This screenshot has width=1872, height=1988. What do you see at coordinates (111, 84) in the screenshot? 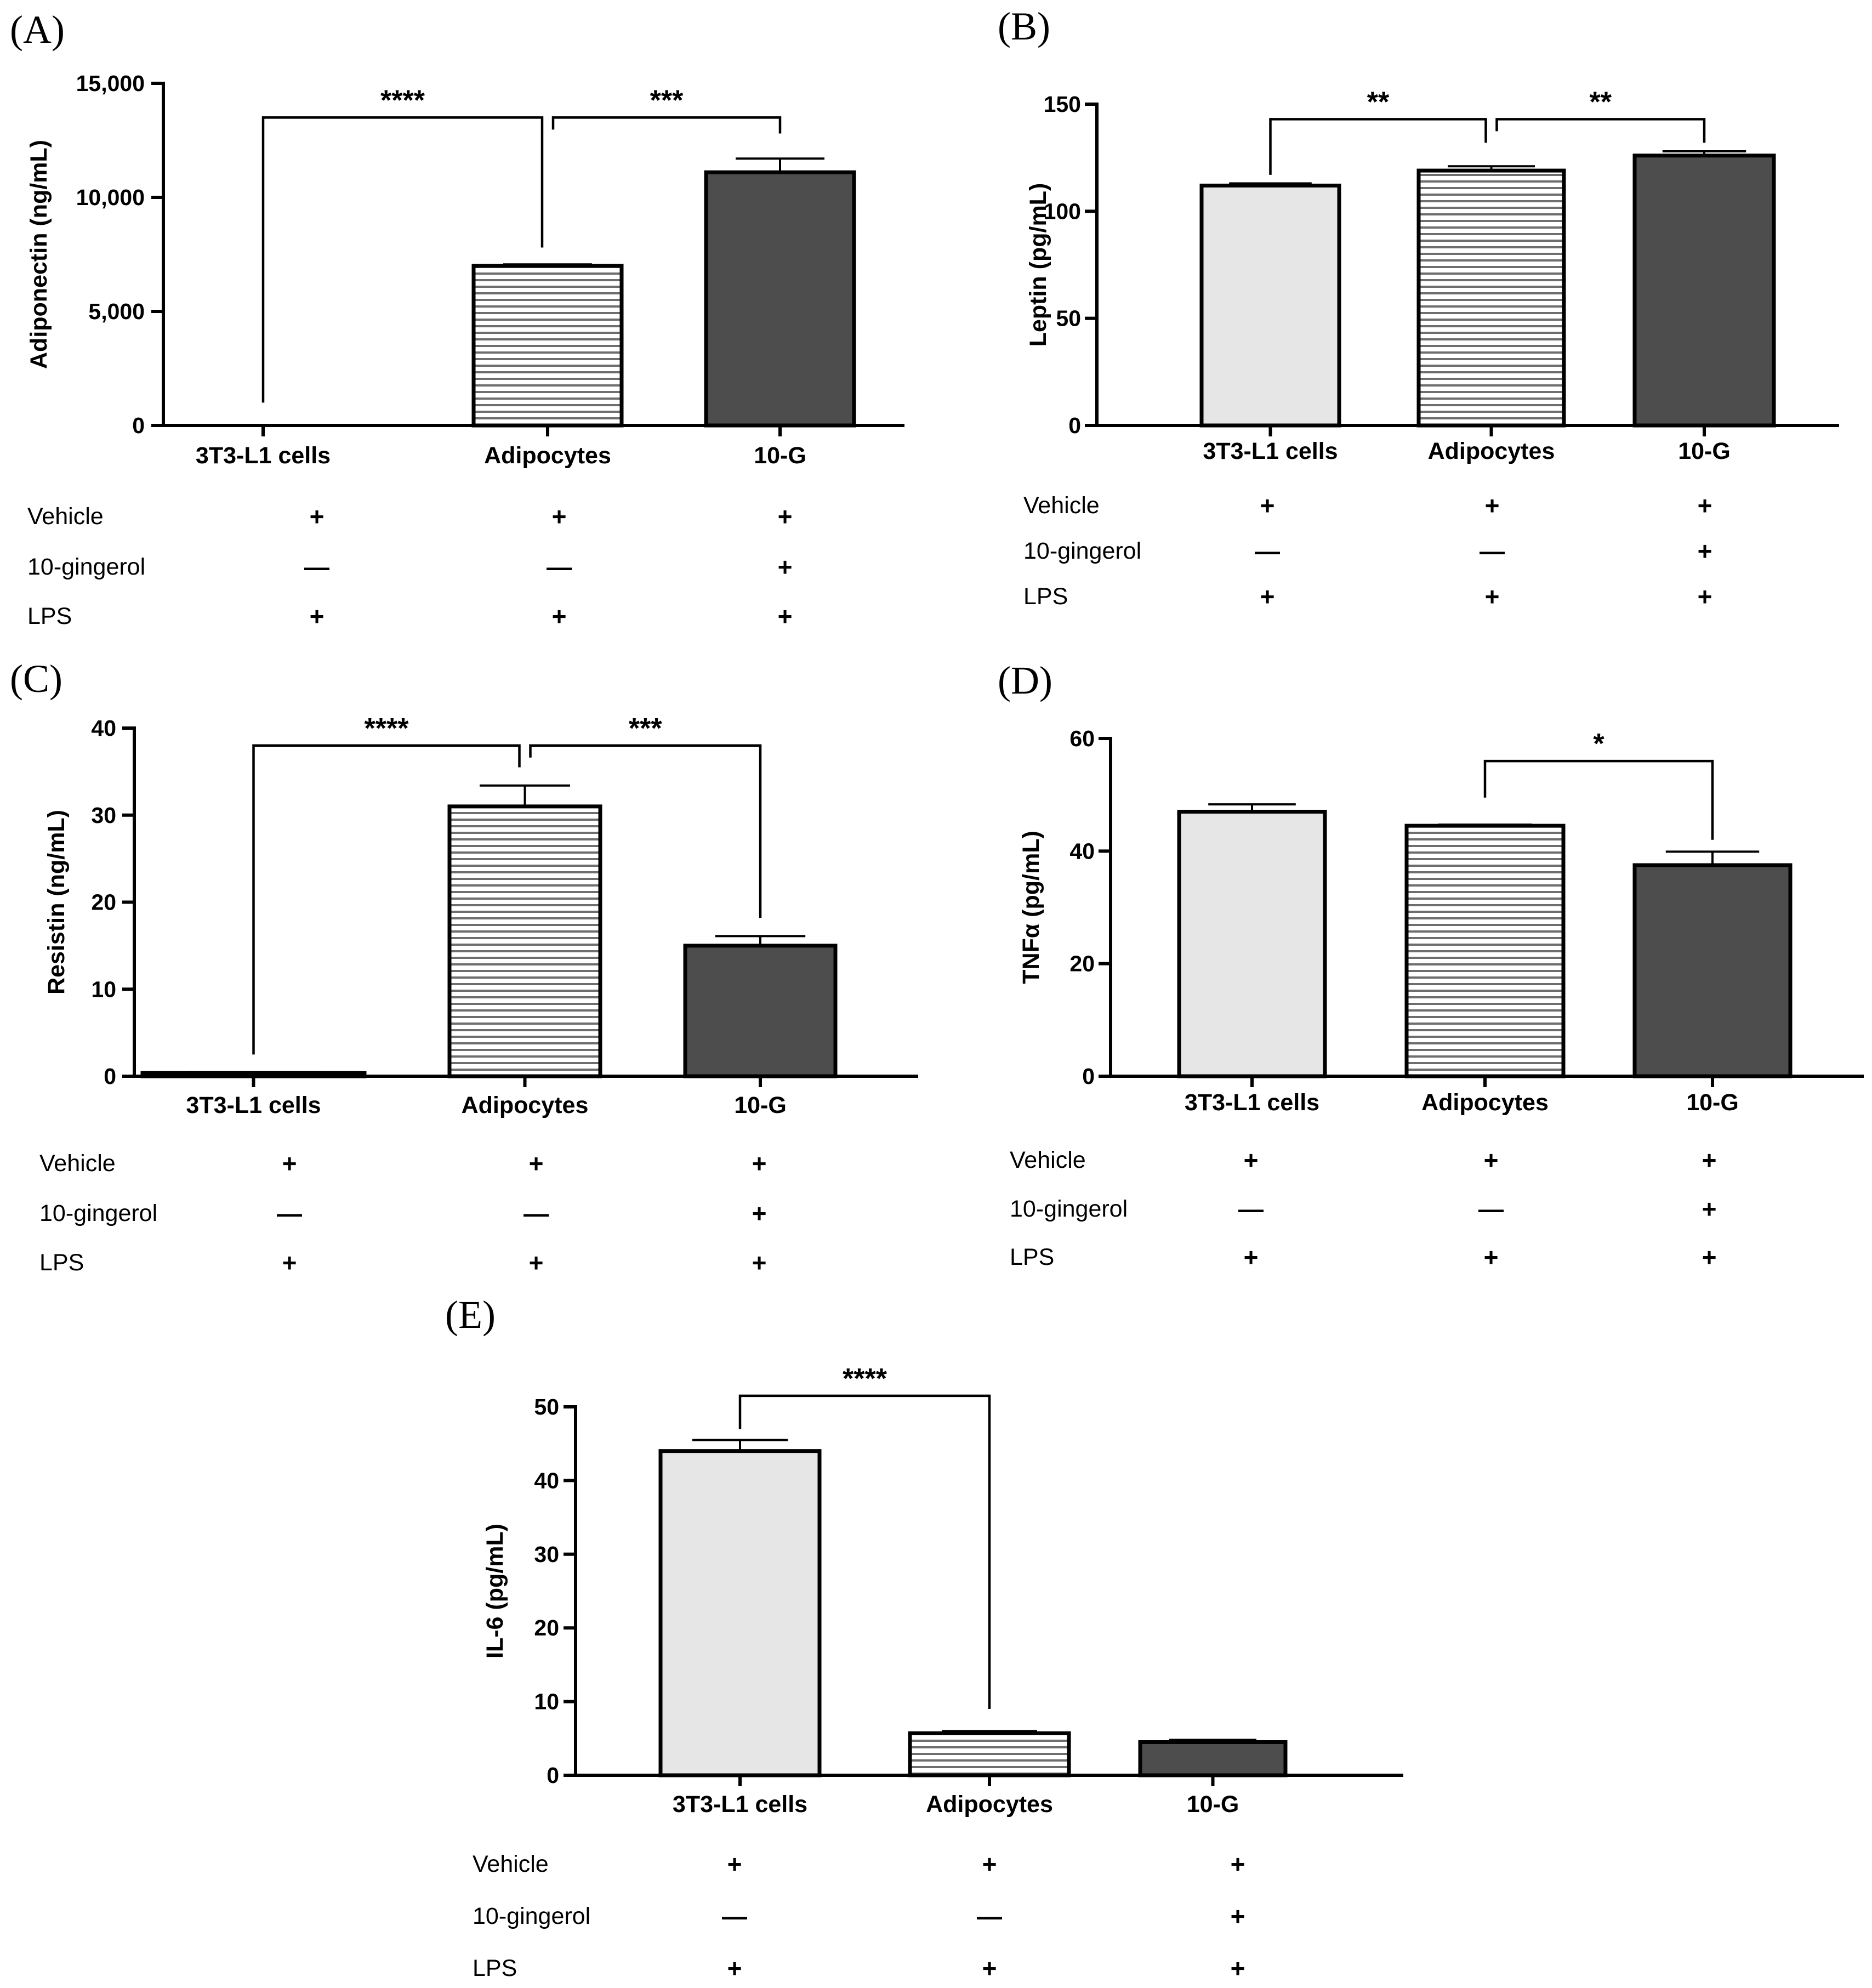
I see `y-tick-label: 15,000` at bounding box center [111, 84].